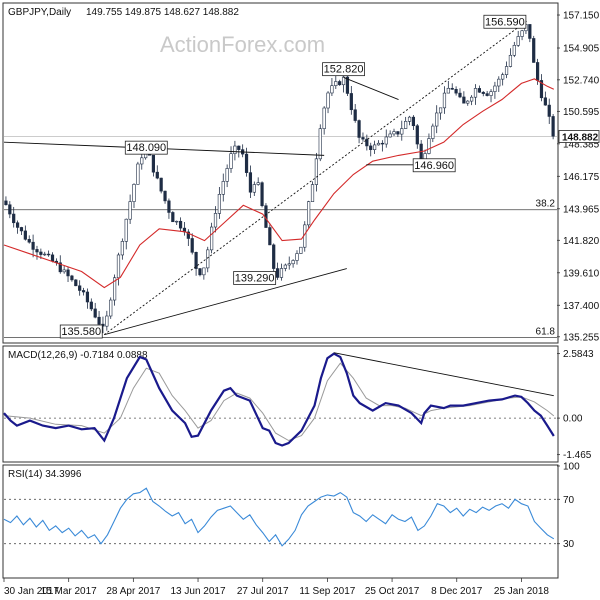 This screenshot has width=600, height=600. Describe the element at coordinates (198, 591) in the screenshot. I see `x-tick-label: 13 Jun 2017` at that location.